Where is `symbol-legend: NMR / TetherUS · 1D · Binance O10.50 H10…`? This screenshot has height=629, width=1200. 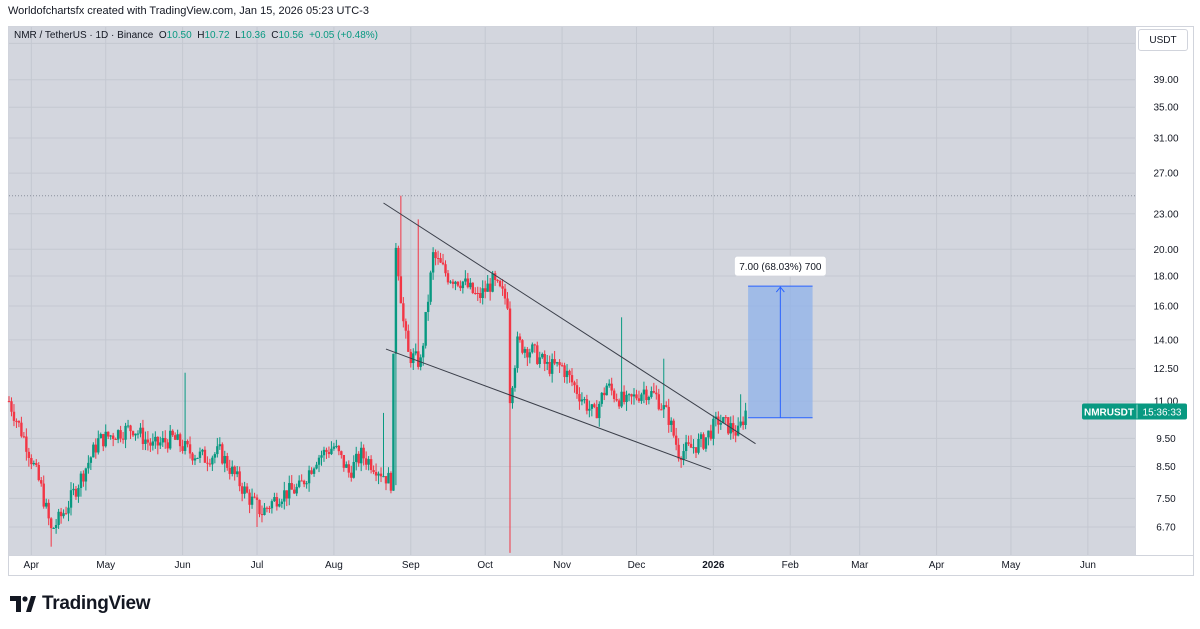 symbol-legend: NMR / TetherUS · 1D · Binance O10.50 H10… is located at coordinates (196, 35).